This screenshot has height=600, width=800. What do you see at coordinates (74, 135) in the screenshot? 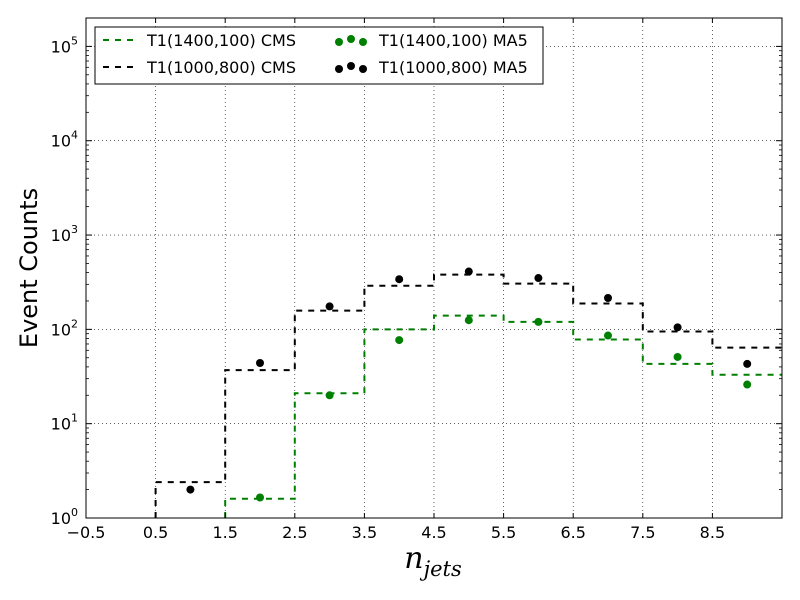
I see `y-tick-exponent: 4` at bounding box center [74, 135].